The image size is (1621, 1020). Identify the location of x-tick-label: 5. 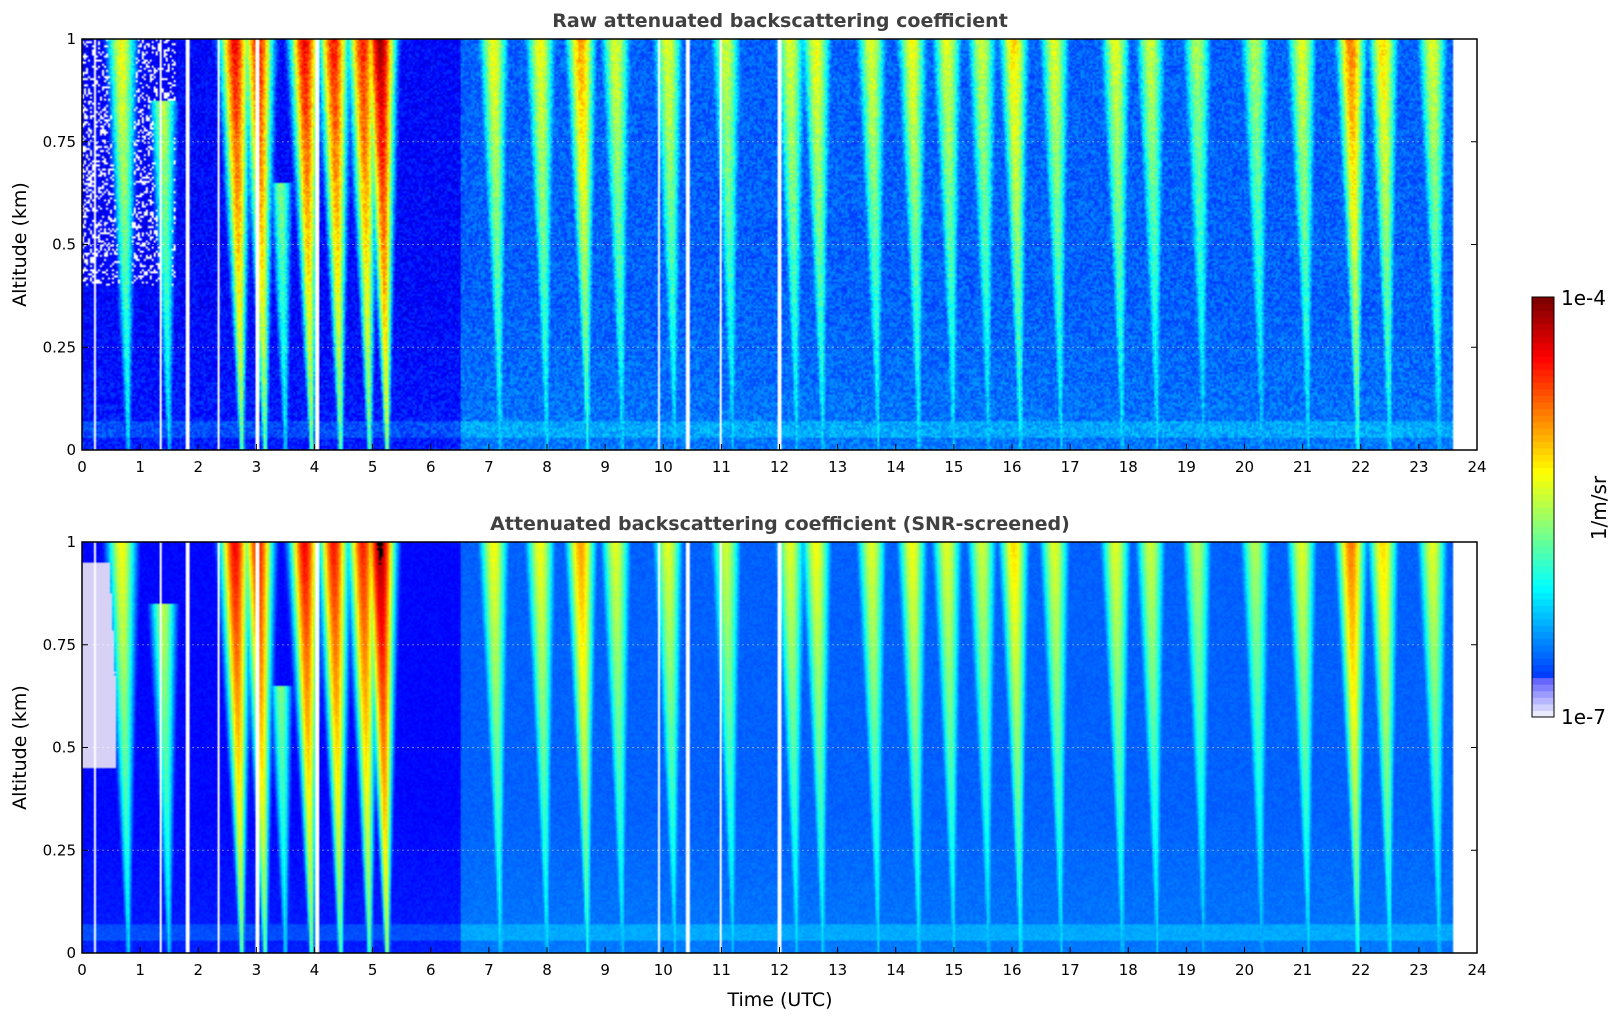
(373, 970).